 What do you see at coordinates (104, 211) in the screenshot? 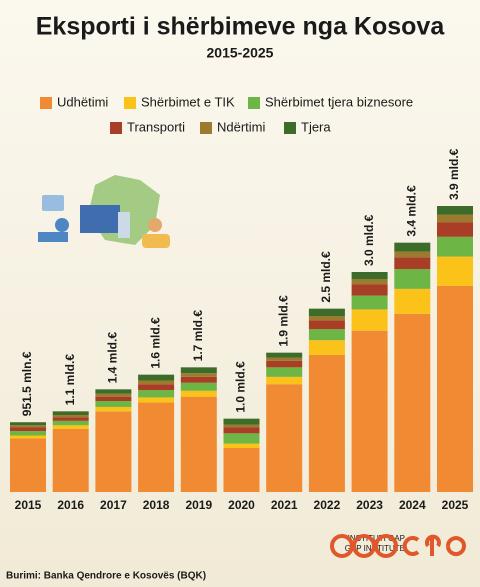
I see `illustration` at bounding box center [104, 211].